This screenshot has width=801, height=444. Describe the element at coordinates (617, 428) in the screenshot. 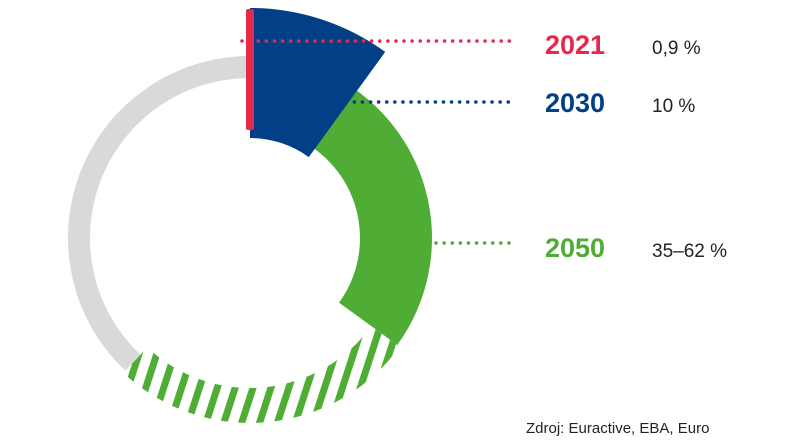

I see `source-note: Zdroj: Euractive, EBA, Euro` at that location.